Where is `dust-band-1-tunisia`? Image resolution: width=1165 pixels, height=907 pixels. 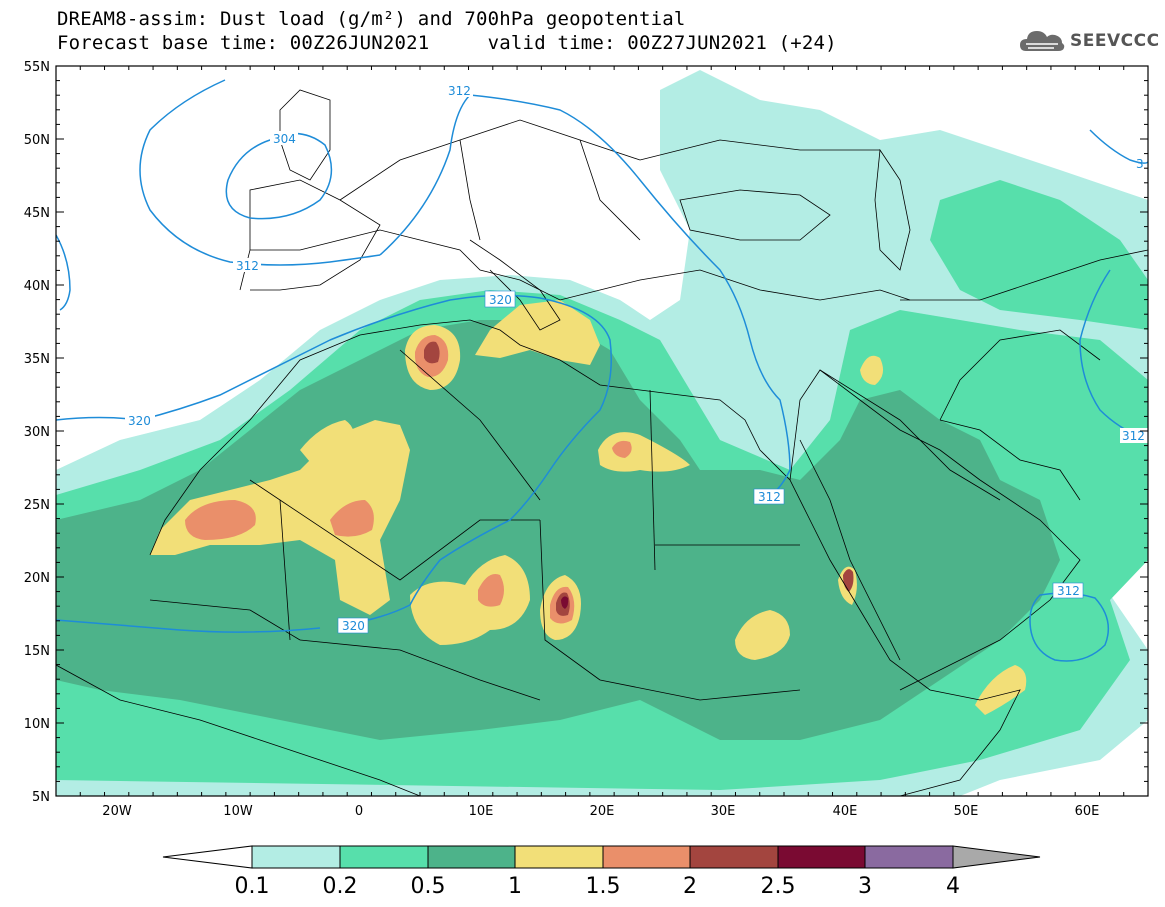
dust-band-1-tunisia is located at coordinates (537, 332).